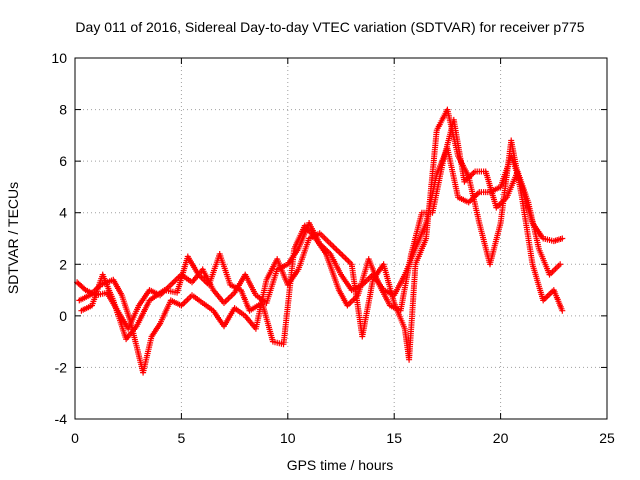  What do you see at coordinates (63, 264) in the screenshot?
I see `y-tick-label: 2` at bounding box center [63, 264].